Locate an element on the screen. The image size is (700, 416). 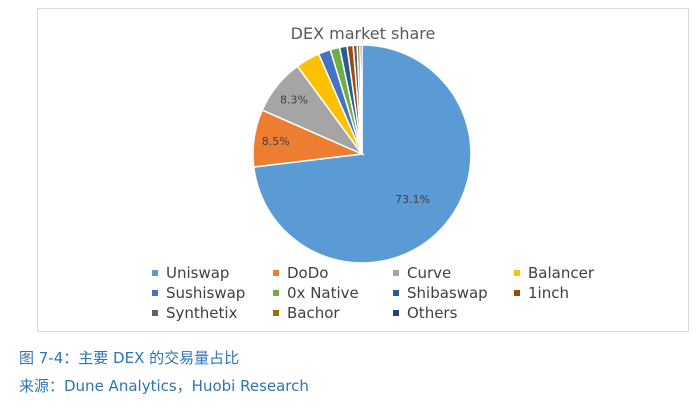
legend-item-bachor: Bachor is located at coordinates (333, 313).